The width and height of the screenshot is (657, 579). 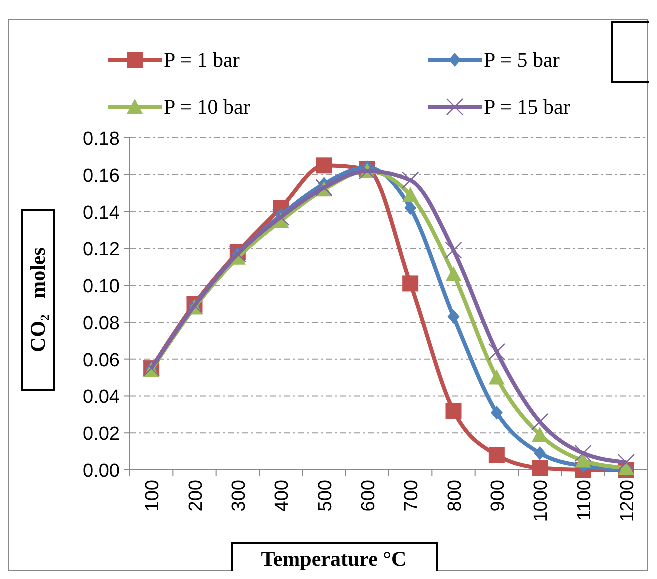 I want to click on legend-label: P = 5 bar, so click(x=522, y=60).